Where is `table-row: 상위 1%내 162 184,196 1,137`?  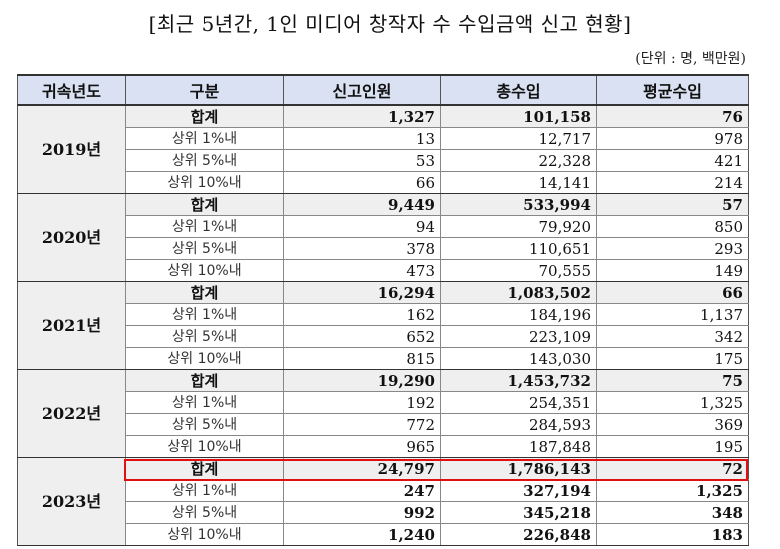 table-row: 상위 1%내 162 184,196 1,137 is located at coordinates (383, 314).